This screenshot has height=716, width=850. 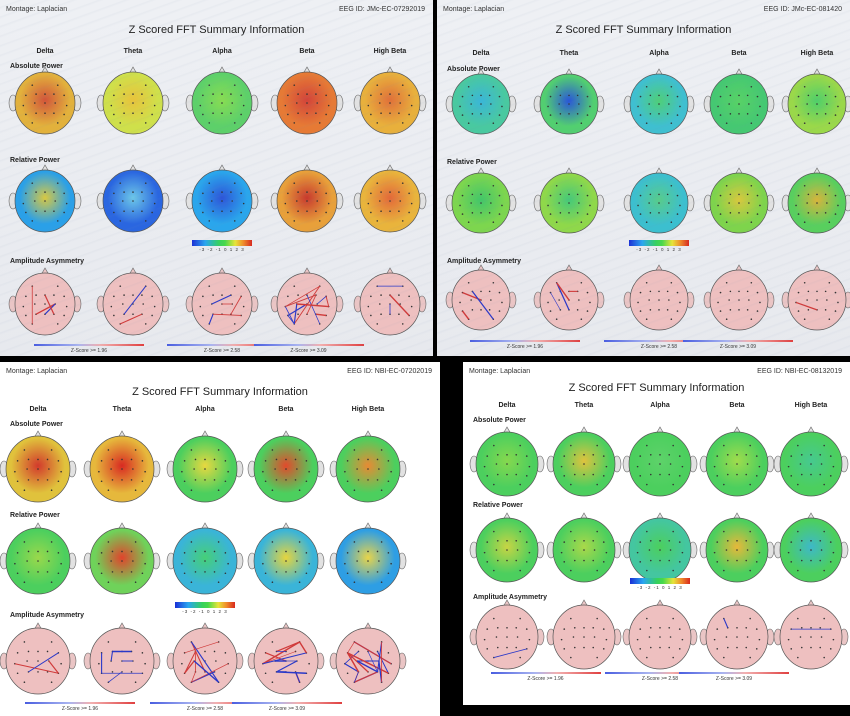 I want to click on asymmetry-line, so click(x=399, y=305).